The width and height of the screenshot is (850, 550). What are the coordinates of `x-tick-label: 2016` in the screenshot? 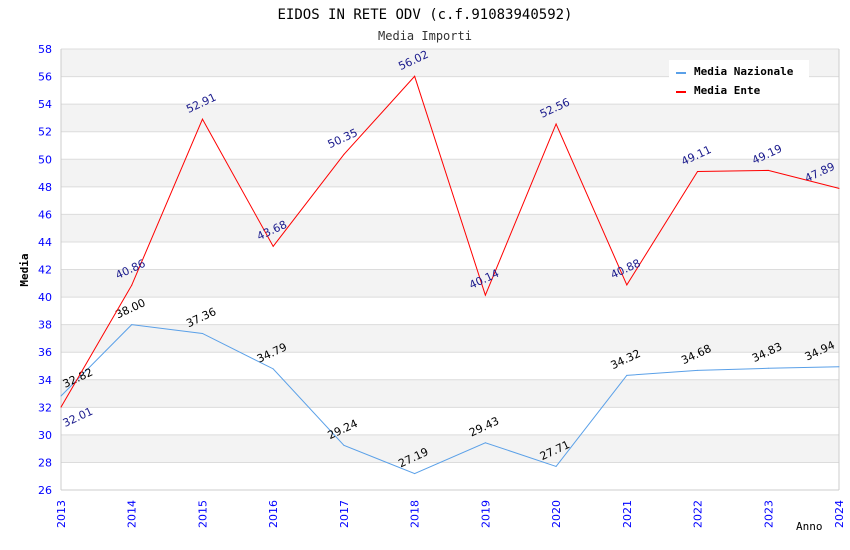 It's located at (273, 514).